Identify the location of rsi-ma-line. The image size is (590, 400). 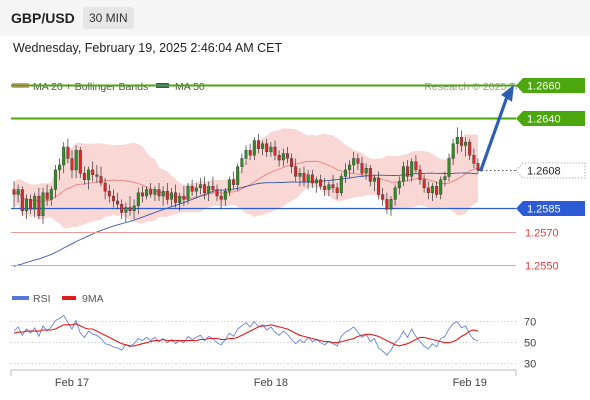
(246, 335).